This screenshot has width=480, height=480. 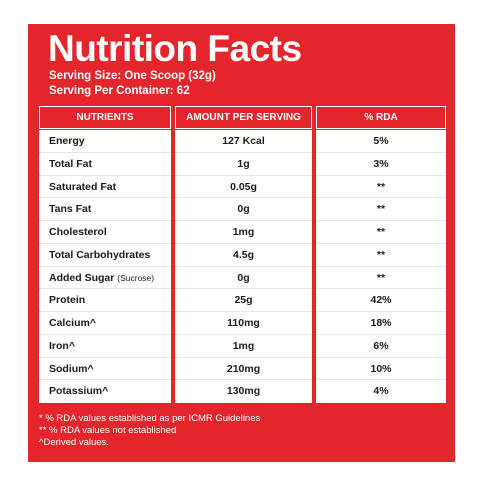 What do you see at coordinates (105, 187) in the screenshot?
I see `nutrient-name-row: Saturated Fat` at bounding box center [105, 187].